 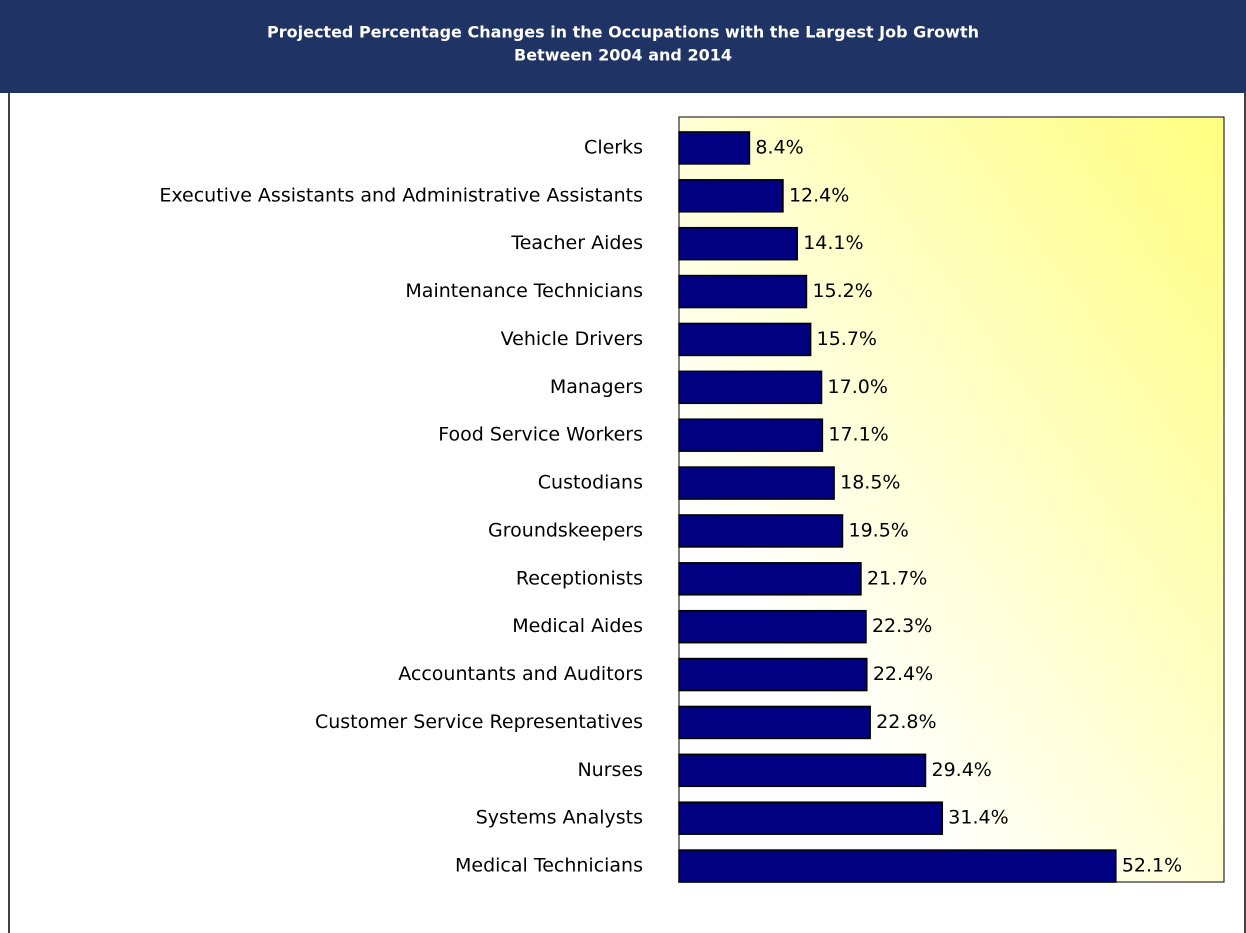 I want to click on y-tick-label: Customer Service Representatives, so click(x=479, y=722).